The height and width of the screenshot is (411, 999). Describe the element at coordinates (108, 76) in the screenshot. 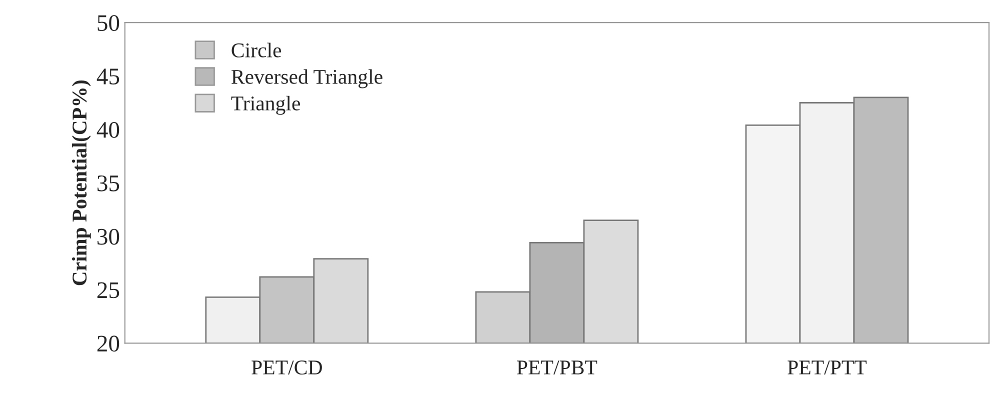

I see `y-tick-label: 45` at that location.